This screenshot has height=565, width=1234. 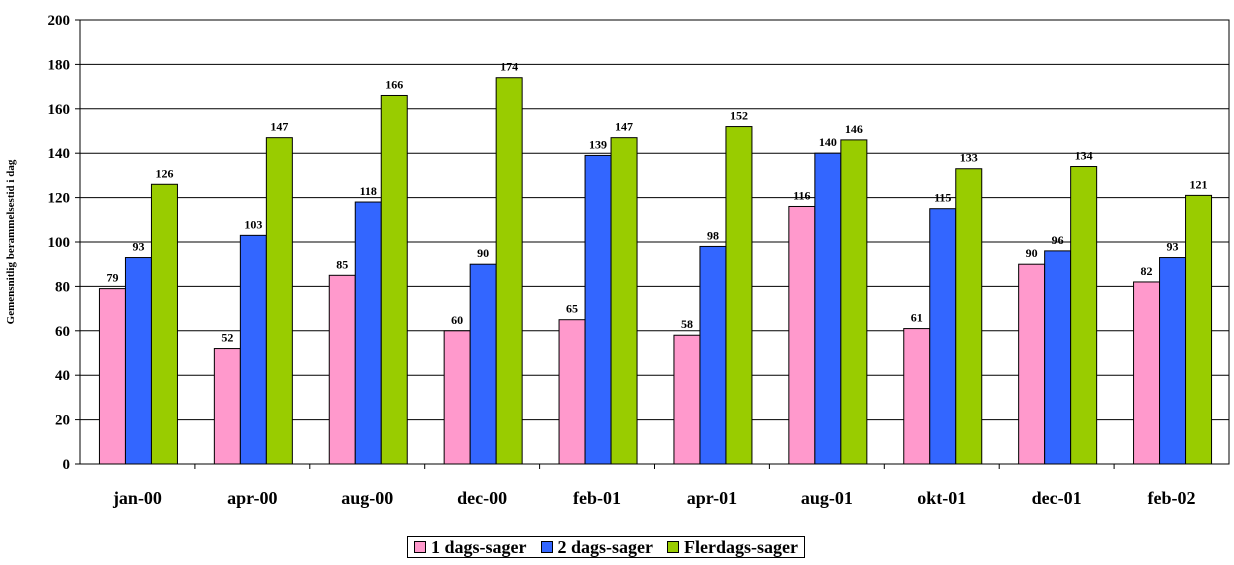 What do you see at coordinates (712, 498) in the screenshot?
I see `x-tick-label: apr-01` at bounding box center [712, 498].